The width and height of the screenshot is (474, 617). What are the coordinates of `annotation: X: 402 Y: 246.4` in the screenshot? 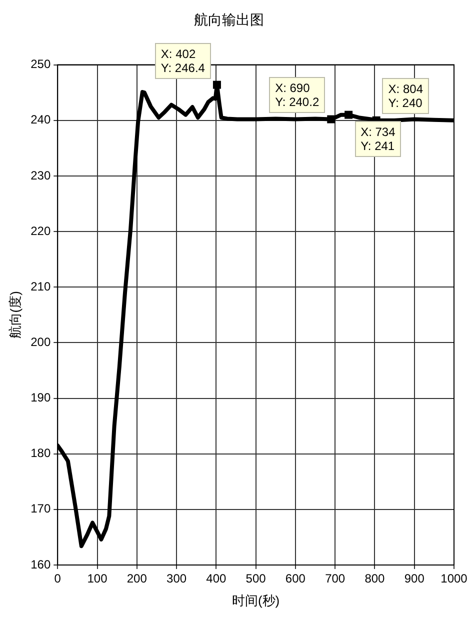 It's located at (182, 60).